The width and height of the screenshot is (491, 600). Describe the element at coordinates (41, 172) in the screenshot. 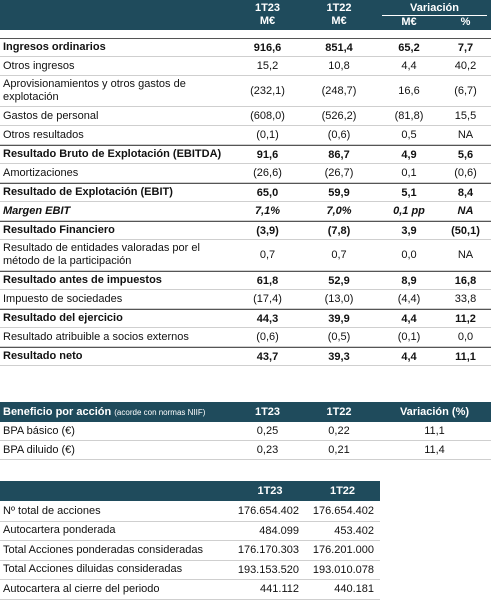

I see `row-label: Amortizaciones` at that location.